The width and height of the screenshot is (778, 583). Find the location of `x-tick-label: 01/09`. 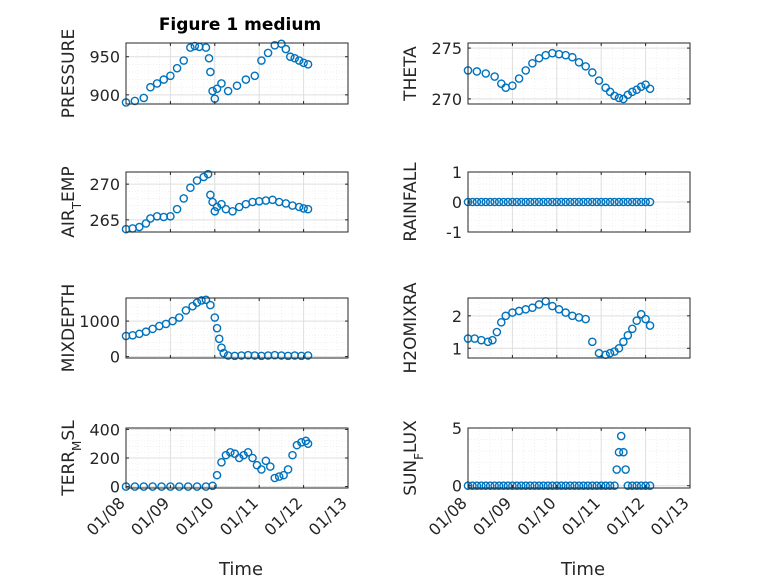

x-tick-label: 01/09 is located at coordinates (150, 516).